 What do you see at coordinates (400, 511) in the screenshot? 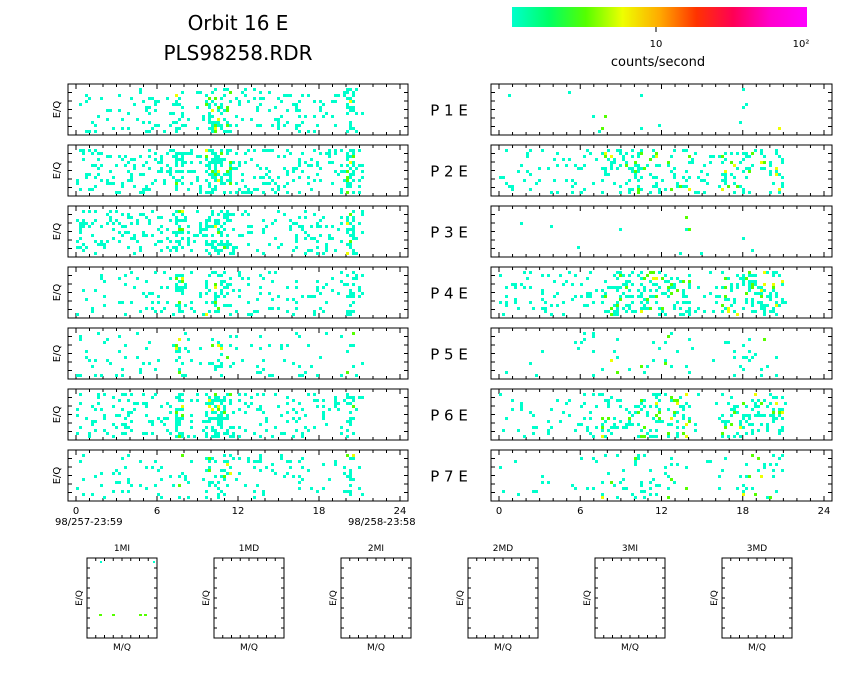
I see `x-tick-left-24: 24` at bounding box center [400, 511].